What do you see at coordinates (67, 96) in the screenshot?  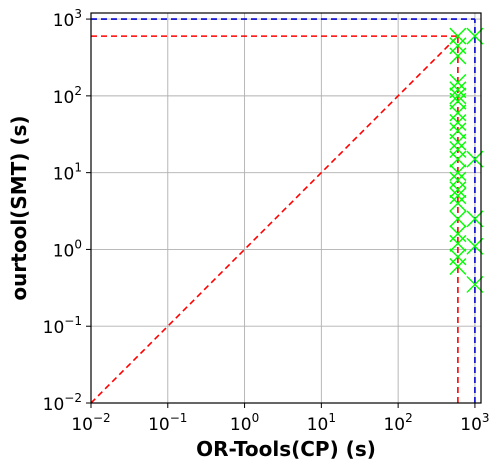 I see `y-tick-label: 10²` at bounding box center [67, 96].